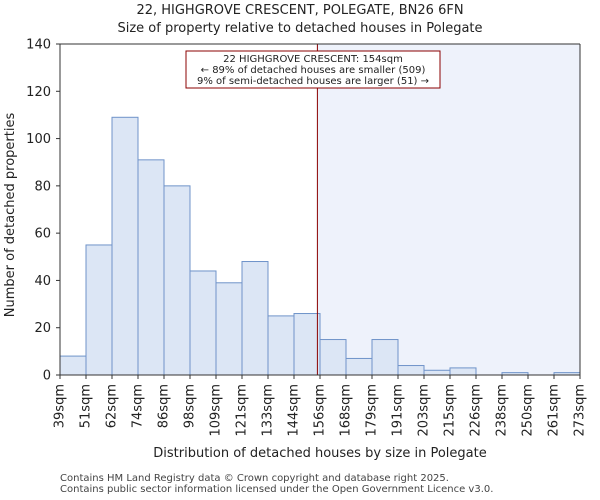  What do you see at coordinates (313, 59) in the screenshot?
I see `annotation-line1: 22 HIGHGROVE CRESCENT: 154sqm` at bounding box center [313, 59].